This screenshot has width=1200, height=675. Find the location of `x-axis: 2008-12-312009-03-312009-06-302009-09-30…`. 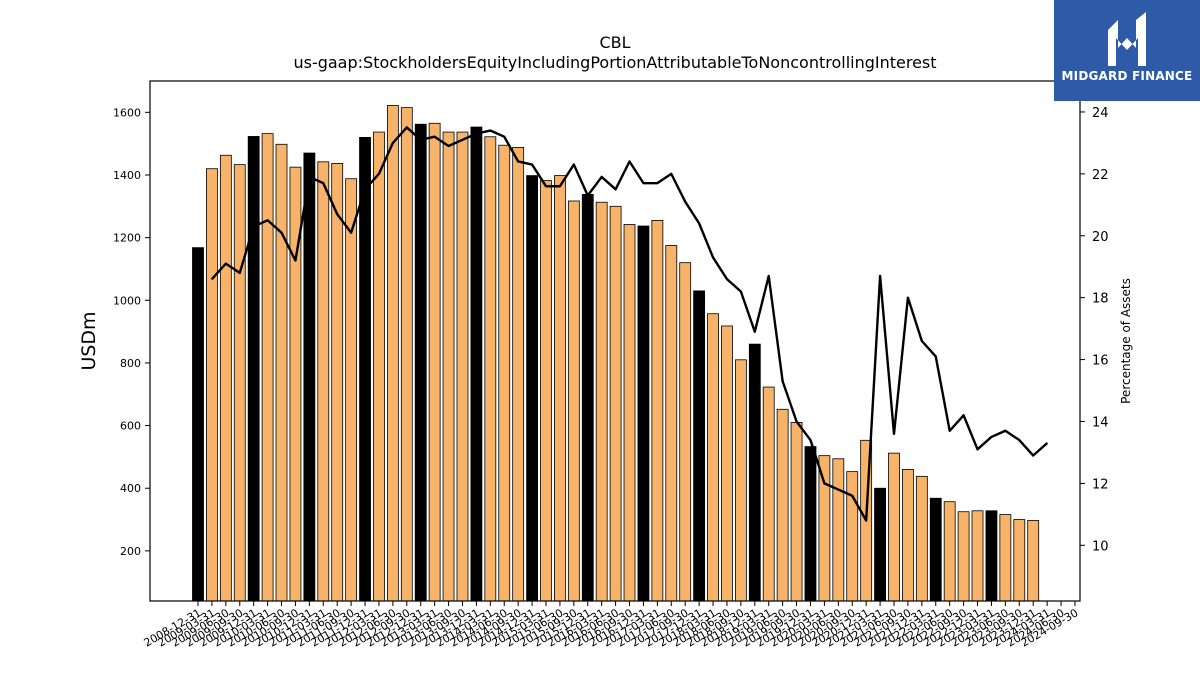

x-axis: 2008-12-312009-03-312009-06-302009-09-30… is located at coordinates (611, 625).